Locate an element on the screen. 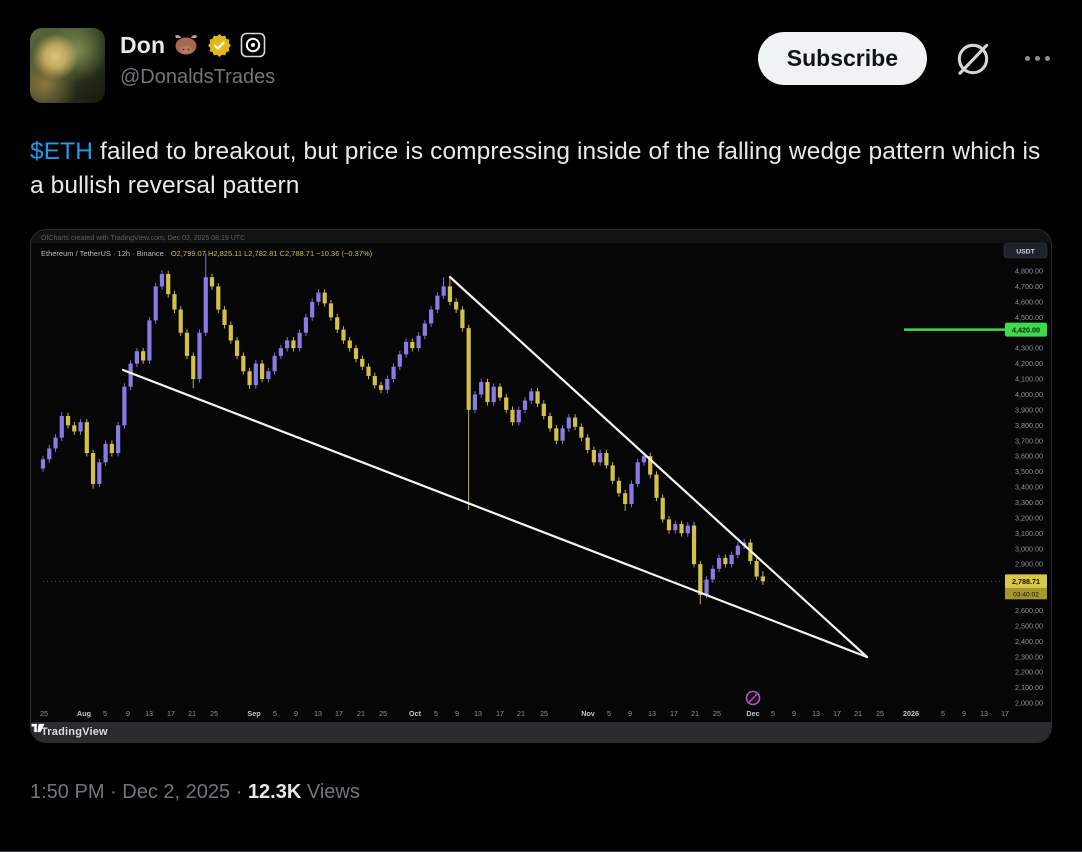  tweet-header: Don is located at coordinates (541, 51).